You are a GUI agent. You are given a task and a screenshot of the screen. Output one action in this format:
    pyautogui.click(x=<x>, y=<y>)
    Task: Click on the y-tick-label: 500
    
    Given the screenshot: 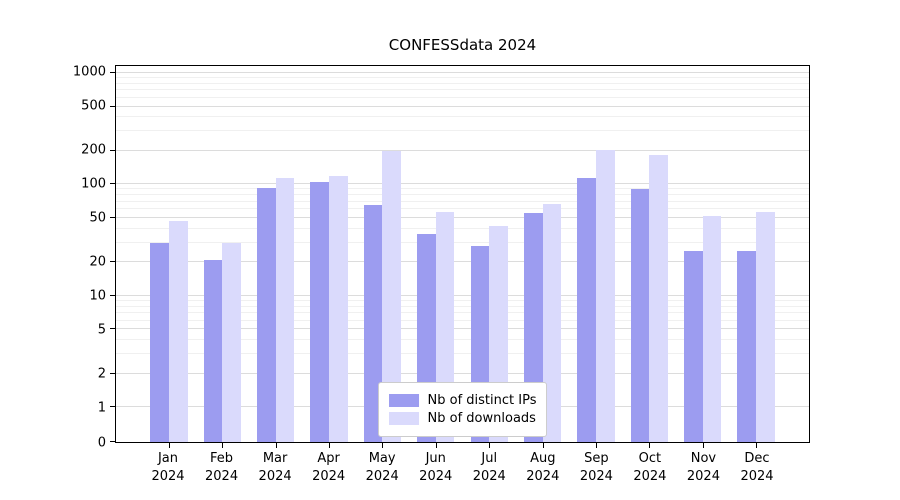 What is the action you would take?
    pyautogui.click(x=93, y=106)
    